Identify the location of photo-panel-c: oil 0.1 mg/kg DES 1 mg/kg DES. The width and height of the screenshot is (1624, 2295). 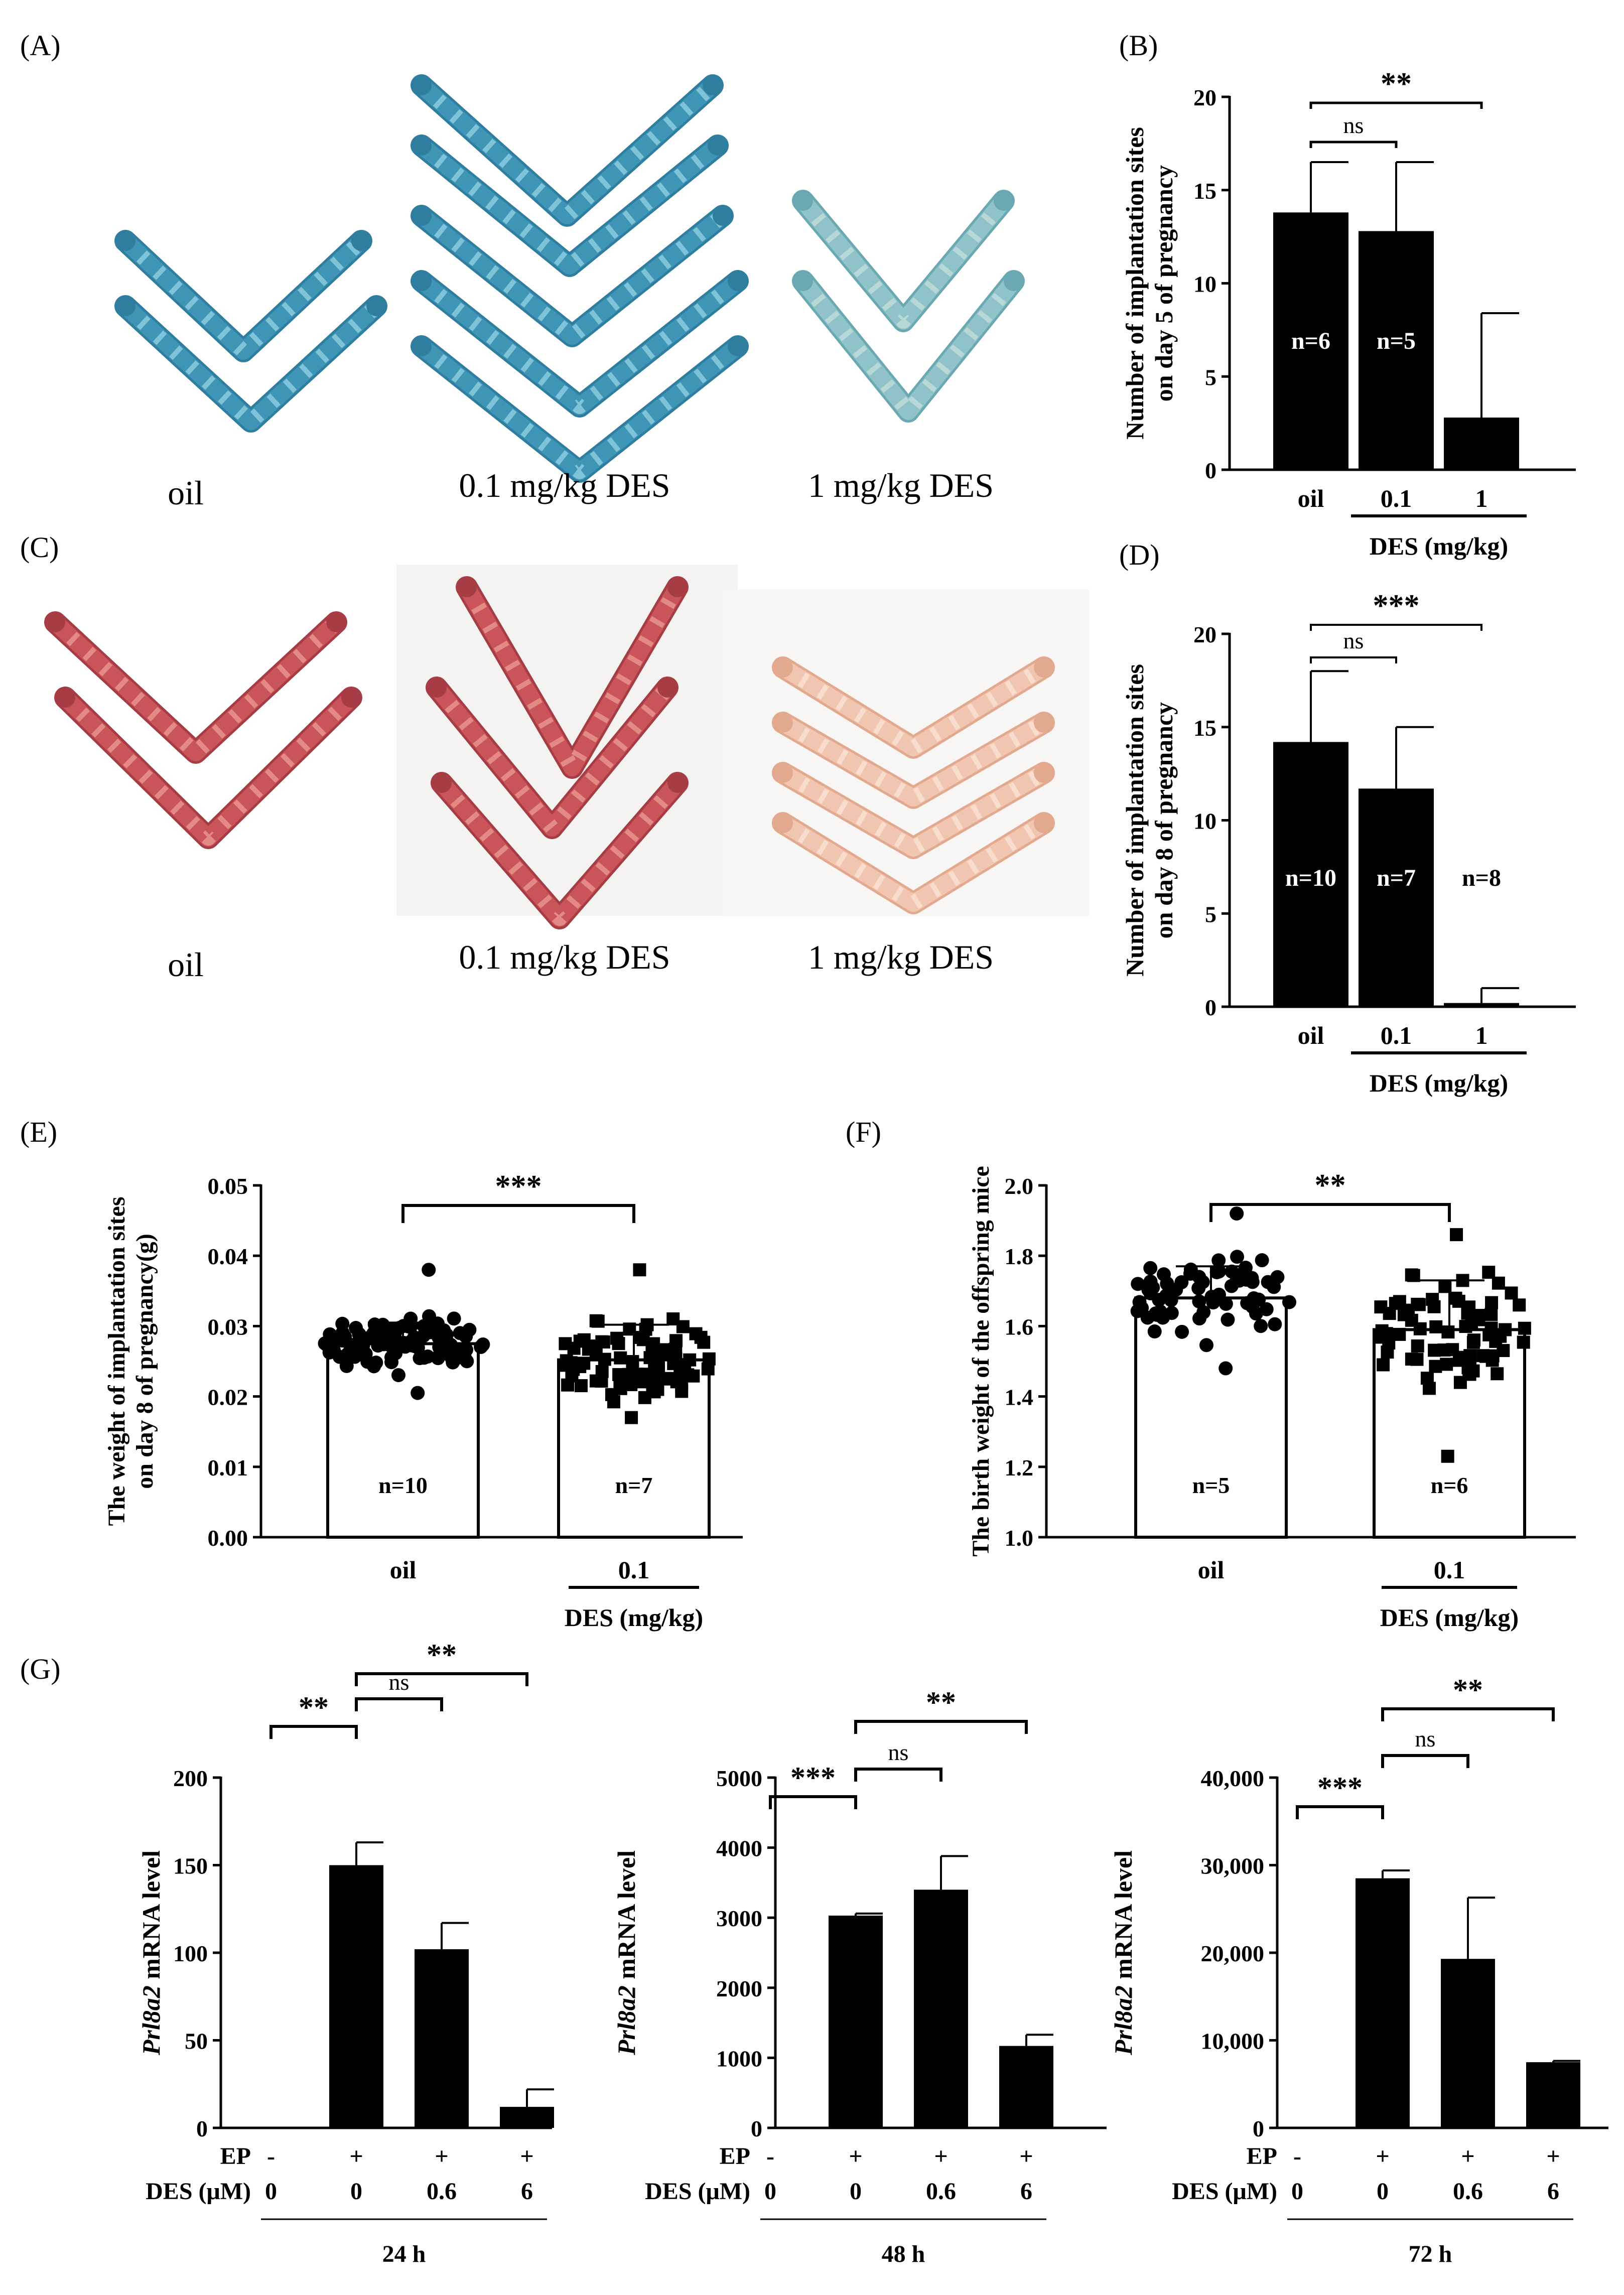
(566, 774).